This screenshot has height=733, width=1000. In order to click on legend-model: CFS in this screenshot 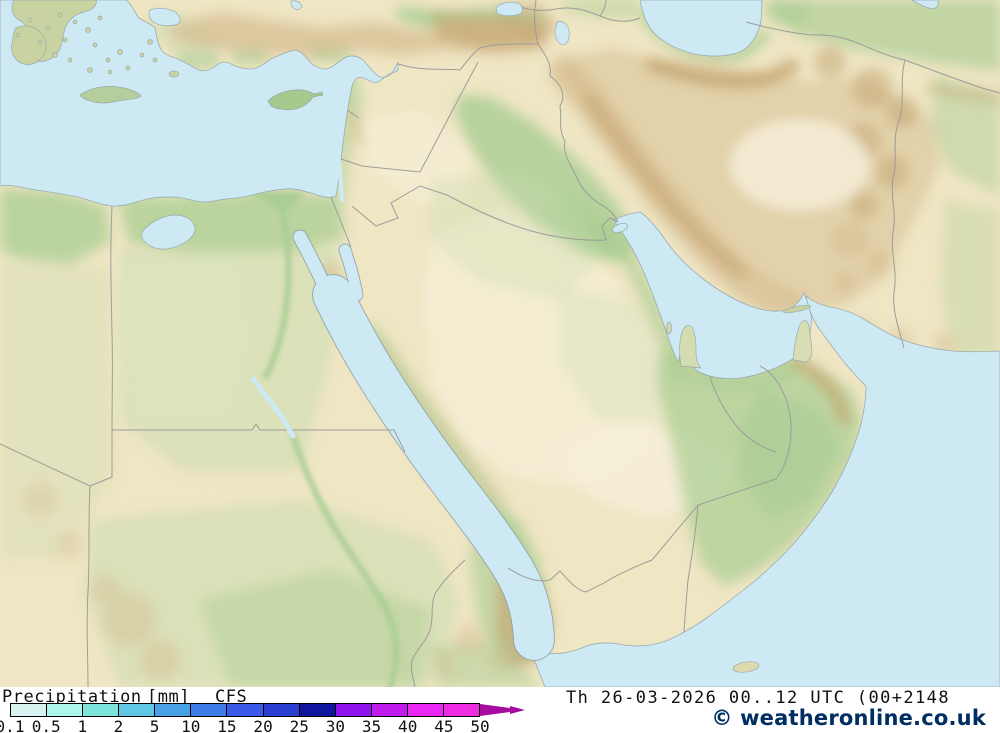, I will do `click(231, 697)`.